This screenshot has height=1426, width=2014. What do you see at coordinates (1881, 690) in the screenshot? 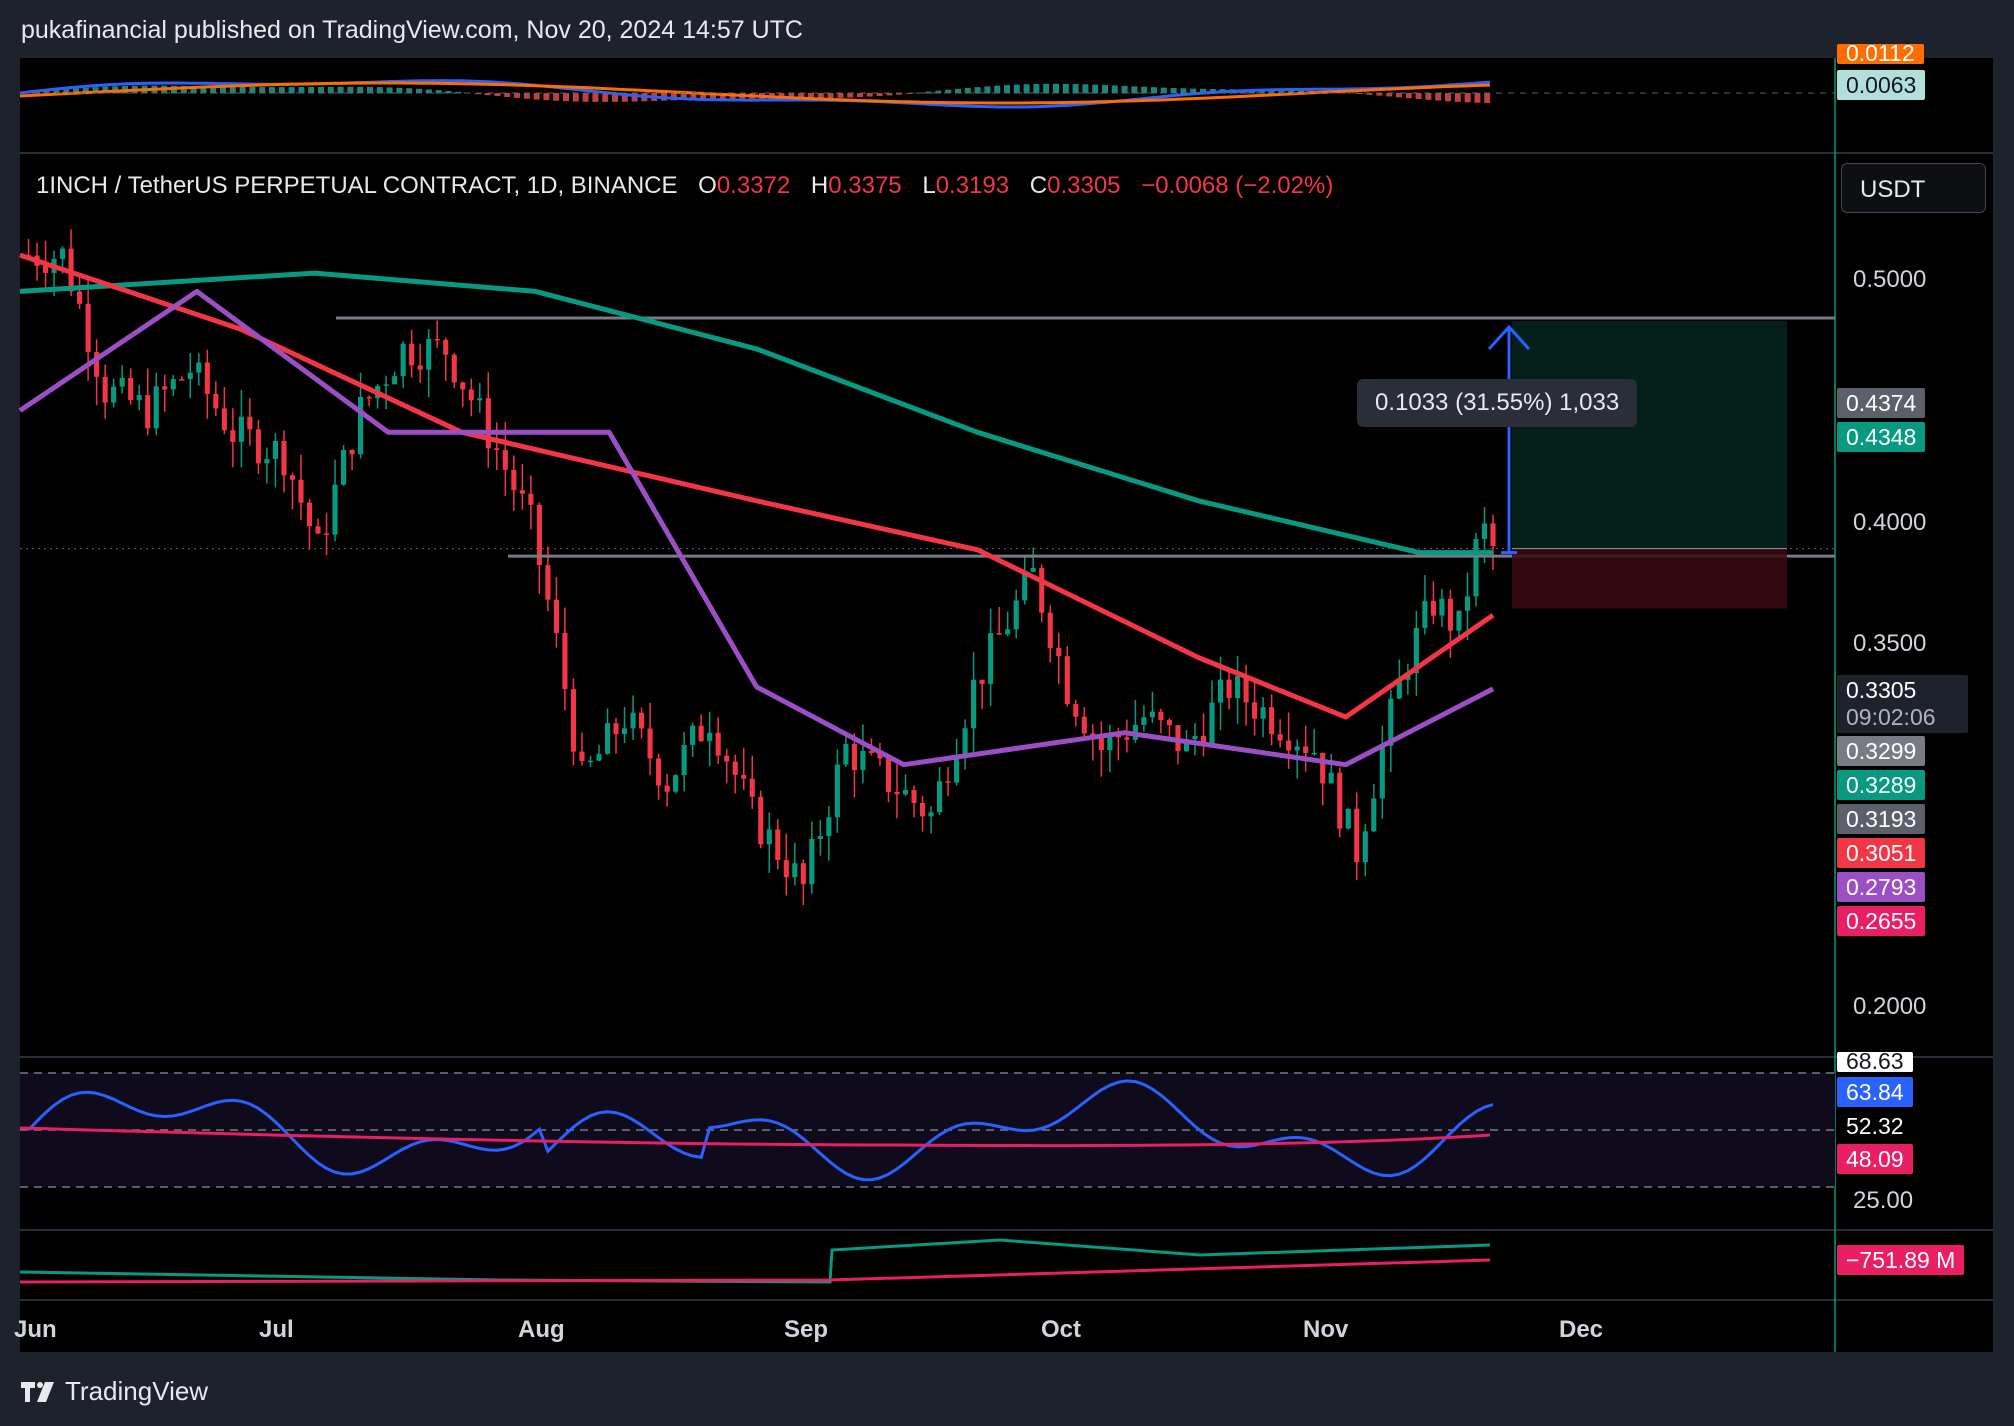
I see `last-price: 0.3305` at bounding box center [1881, 690].